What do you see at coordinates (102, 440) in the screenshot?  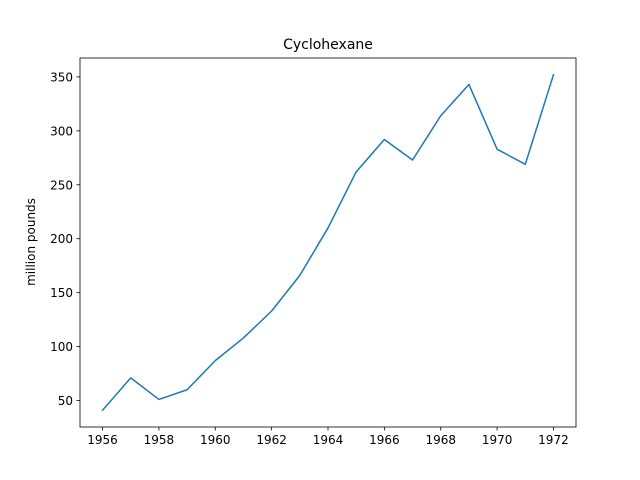 I see `x-tick-label: 1956` at bounding box center [102, 440].